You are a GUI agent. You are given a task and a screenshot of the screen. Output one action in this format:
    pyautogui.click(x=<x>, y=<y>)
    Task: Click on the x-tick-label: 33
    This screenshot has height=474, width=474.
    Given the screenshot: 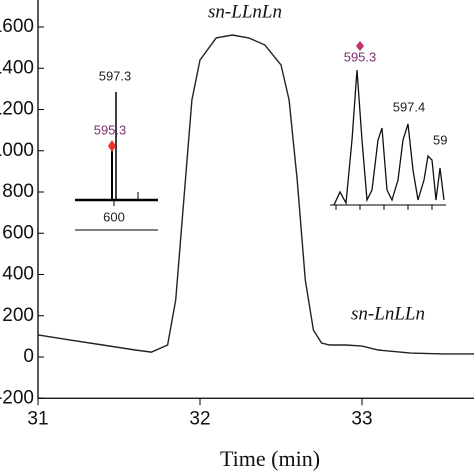 What is the action you would take?
    pyautogui.click(x=361, y=418)
    